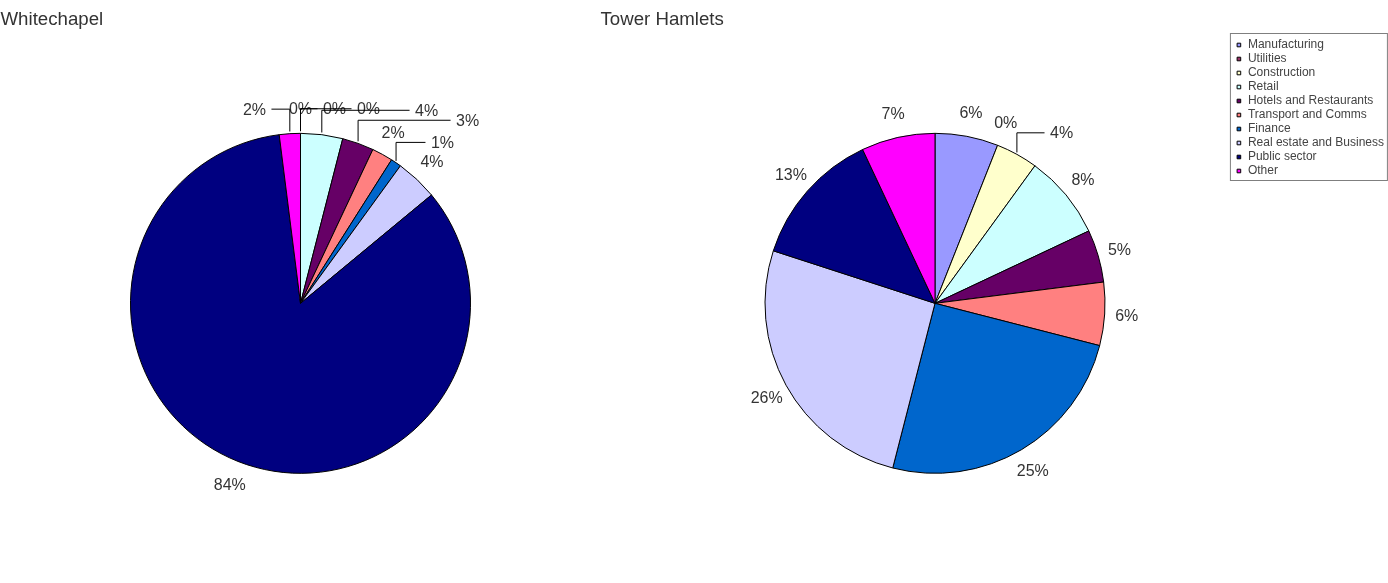  What do you see at coordinates (766, 397) in the screenshot?
I see `data-label: 26%` at bounding box center [766, 397].